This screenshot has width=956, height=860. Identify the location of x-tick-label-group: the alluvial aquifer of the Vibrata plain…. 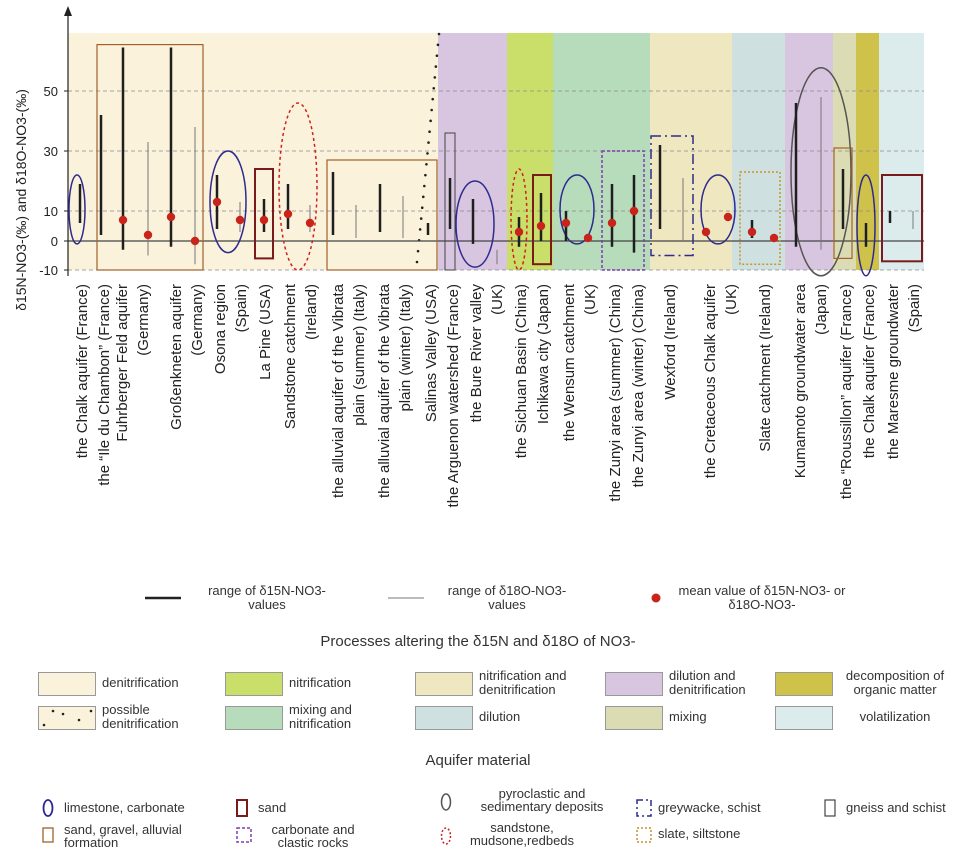
(395, 390).